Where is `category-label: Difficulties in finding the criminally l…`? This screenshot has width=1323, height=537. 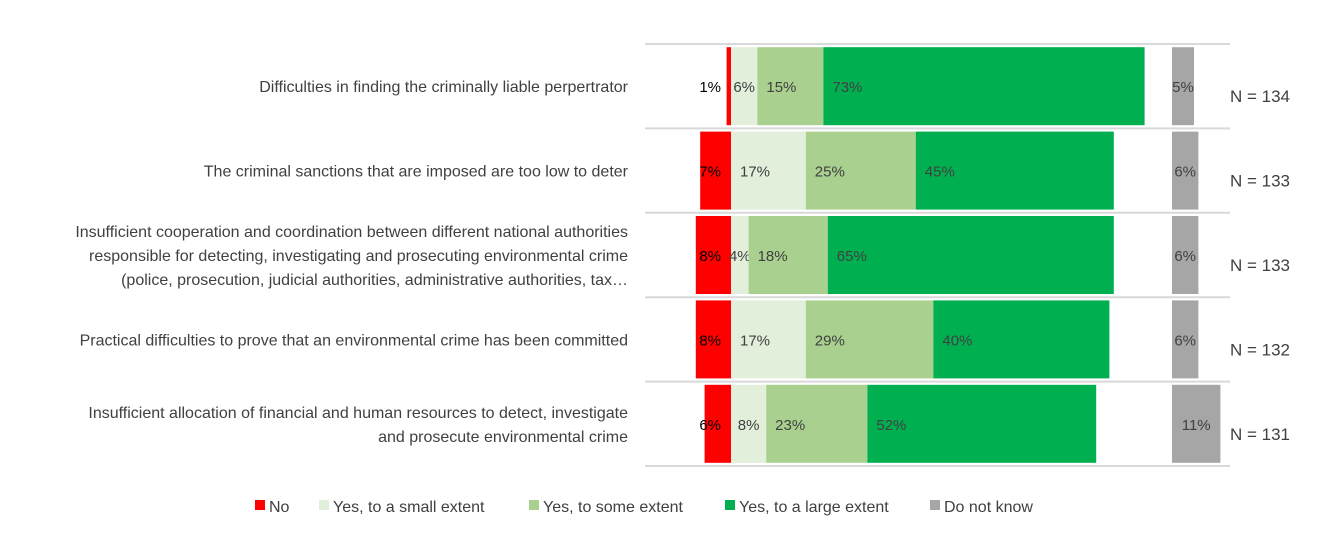
category-label: Difficulties in finding the criminally l… is located at coordinates (443, 87).